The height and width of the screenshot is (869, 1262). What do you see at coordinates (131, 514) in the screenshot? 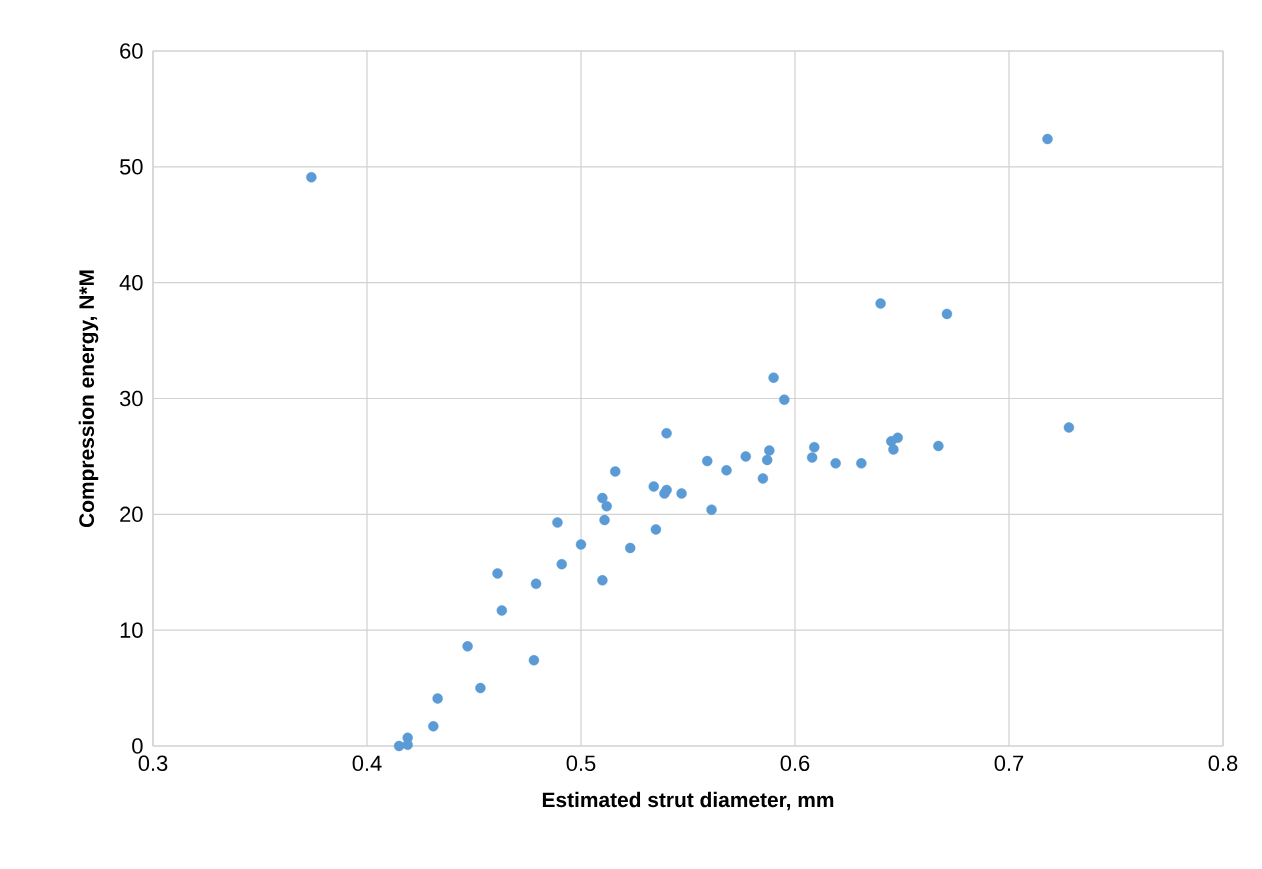
I see `y-tick-label: 20` at bounding box center [131, 514].